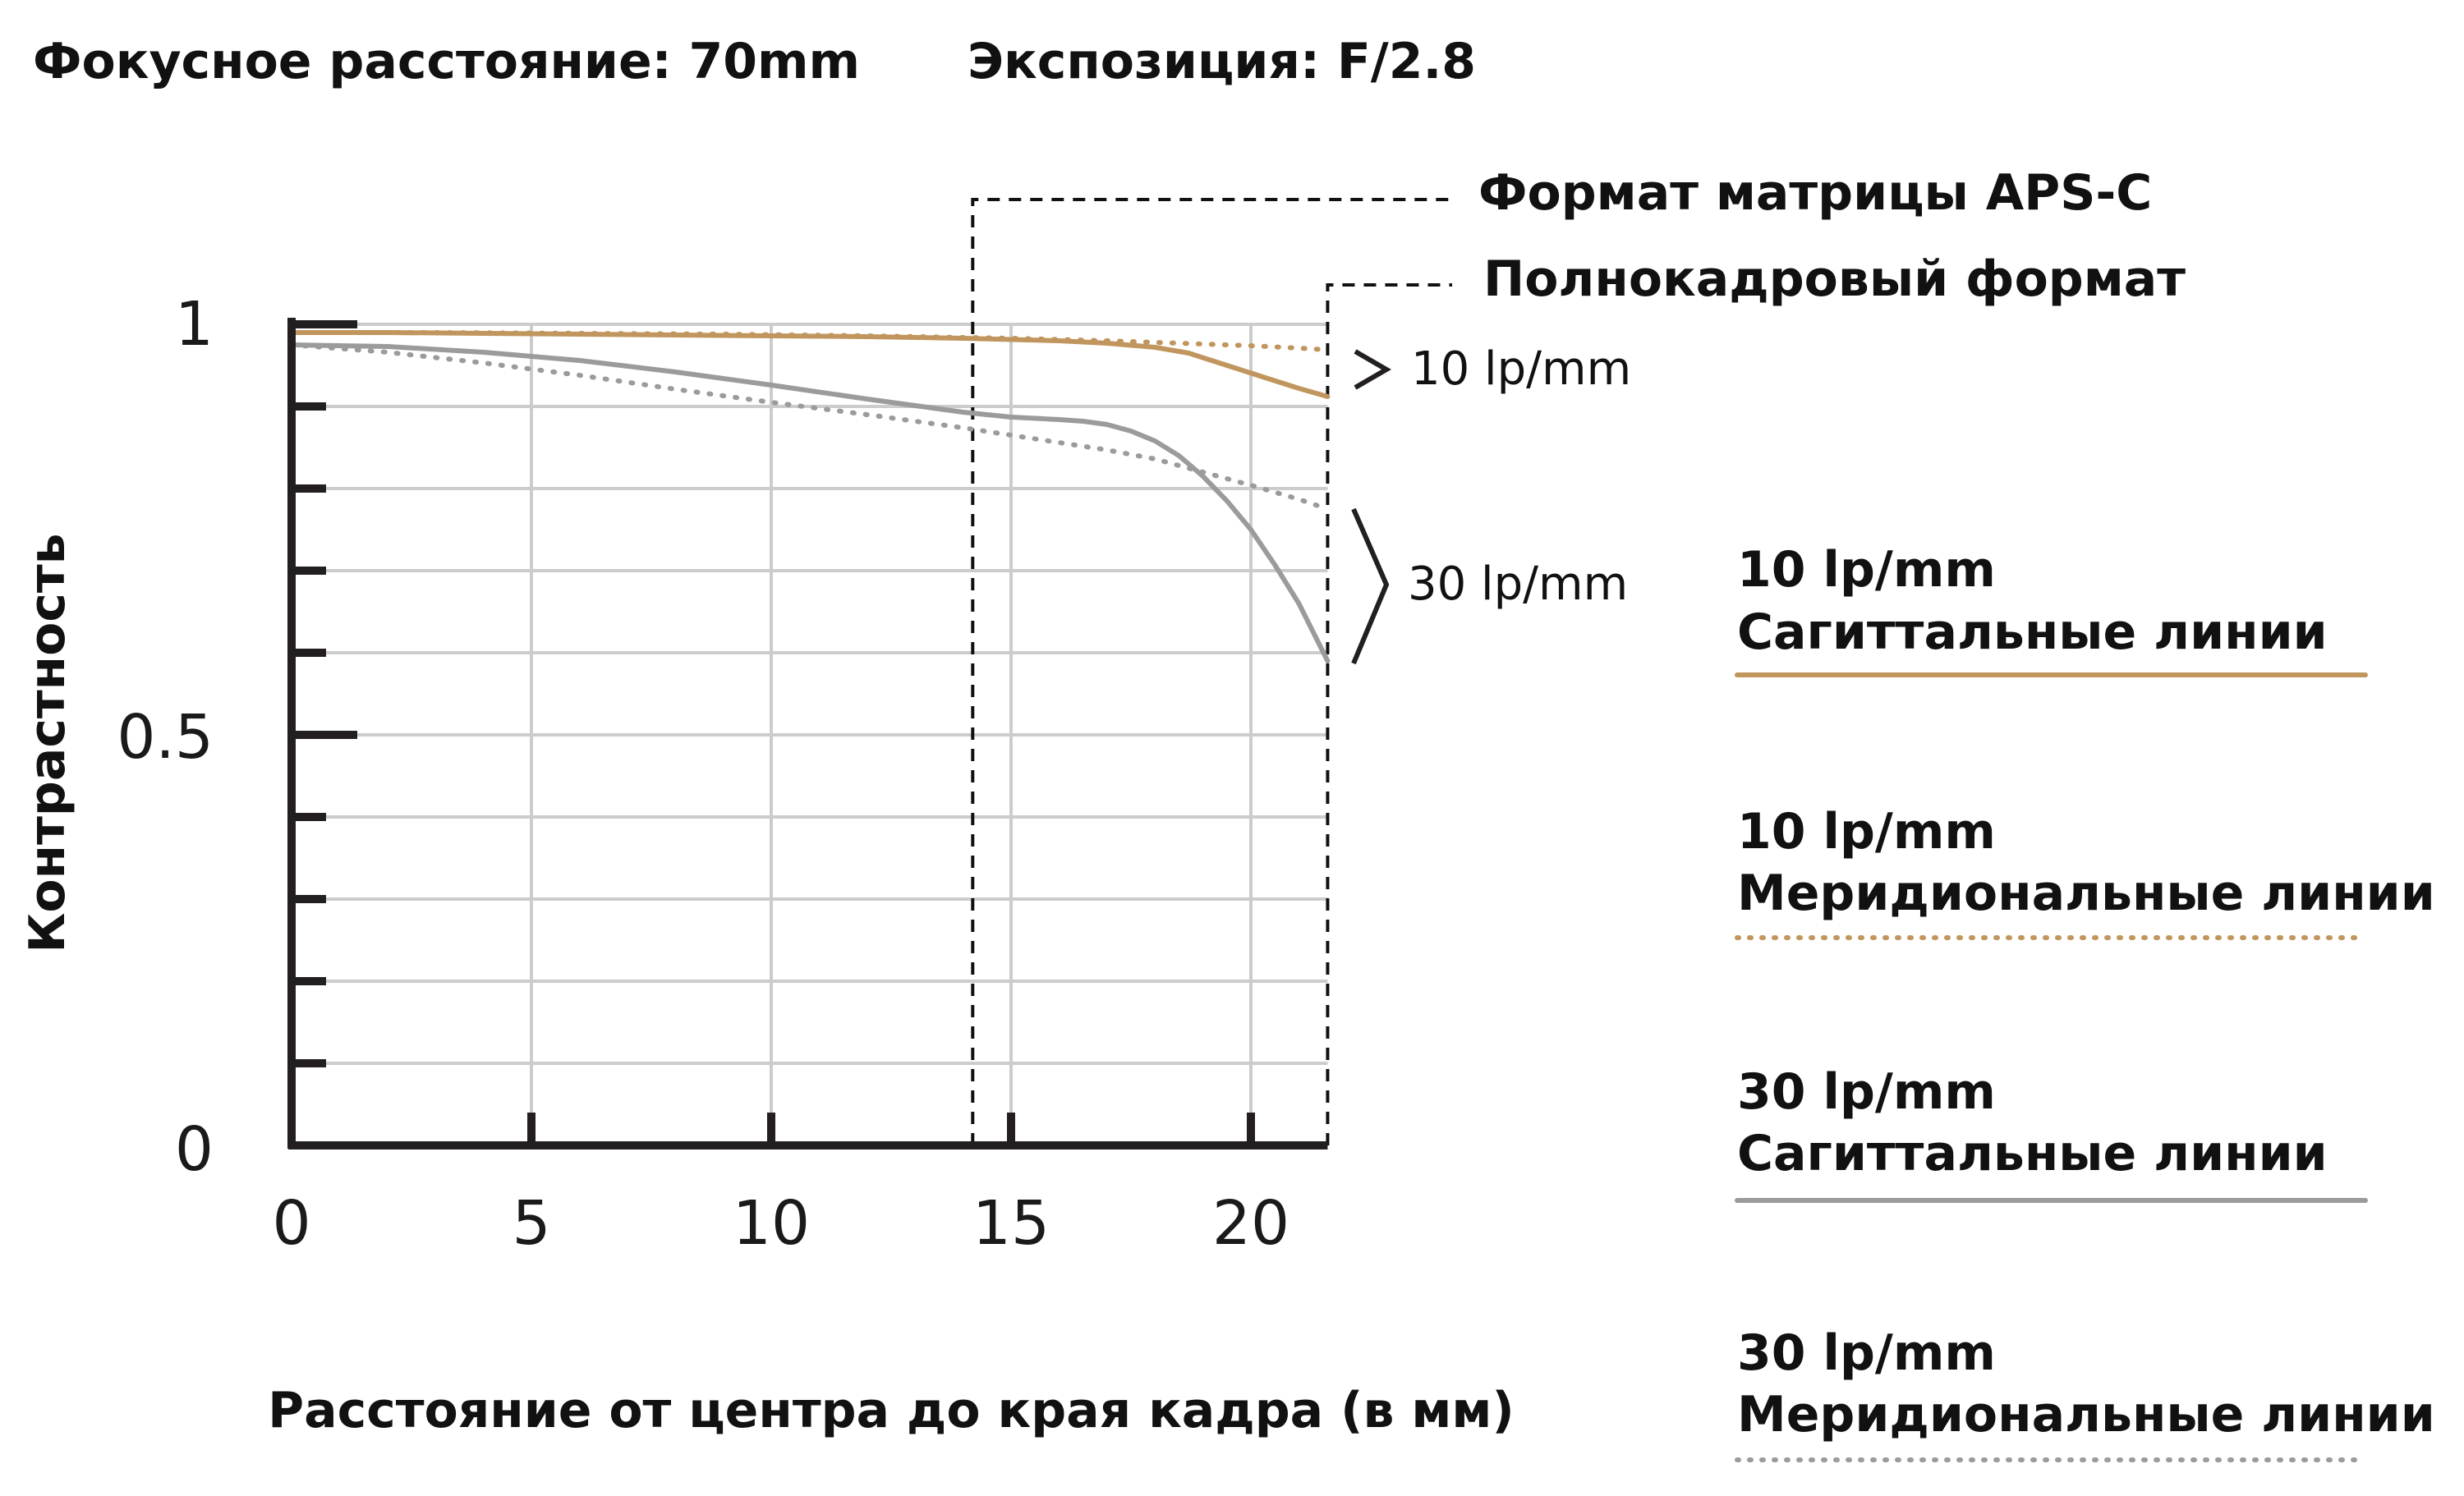 The height and width of the screenshot is (1496, 2464). What do you see at coordinates (1370, 586) in the screenshot?
I see `bracket-30lp` at bounding box center [1370, 586].